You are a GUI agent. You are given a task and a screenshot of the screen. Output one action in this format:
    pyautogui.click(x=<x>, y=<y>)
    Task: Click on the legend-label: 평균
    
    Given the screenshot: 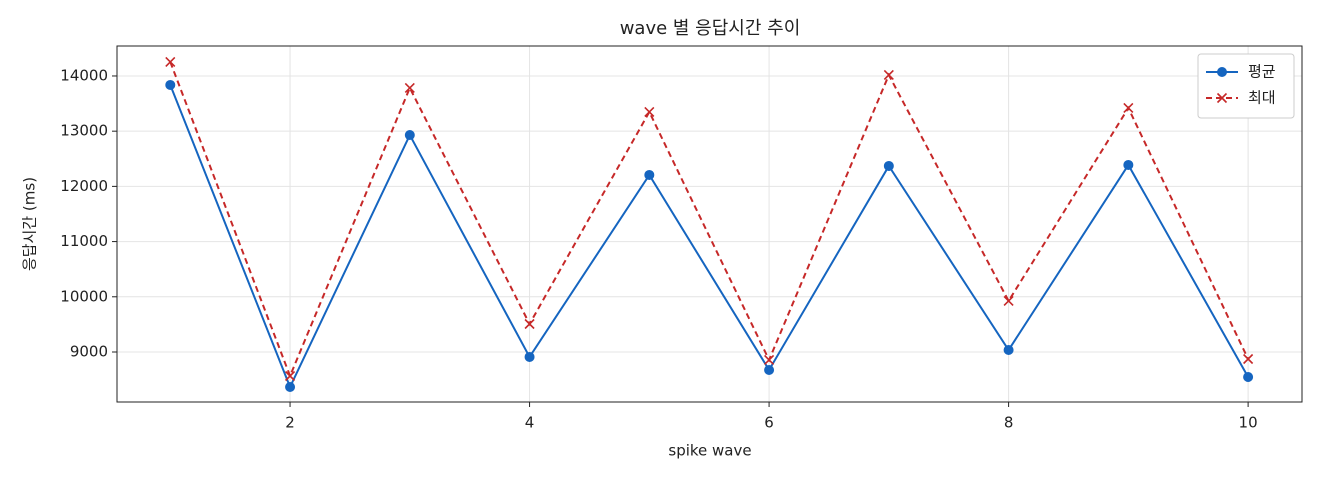 What is the action you would take?
    pyautogui.click(x=1262, y=72)
    